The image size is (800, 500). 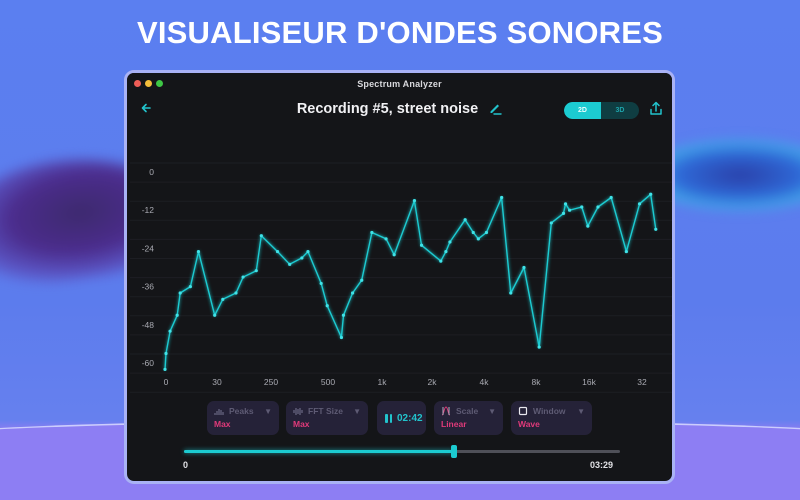 What do you see at coordinates (148, 248) in the screenshot?
I see `y-axis-tick: -24` at bounding box center [148, 248].